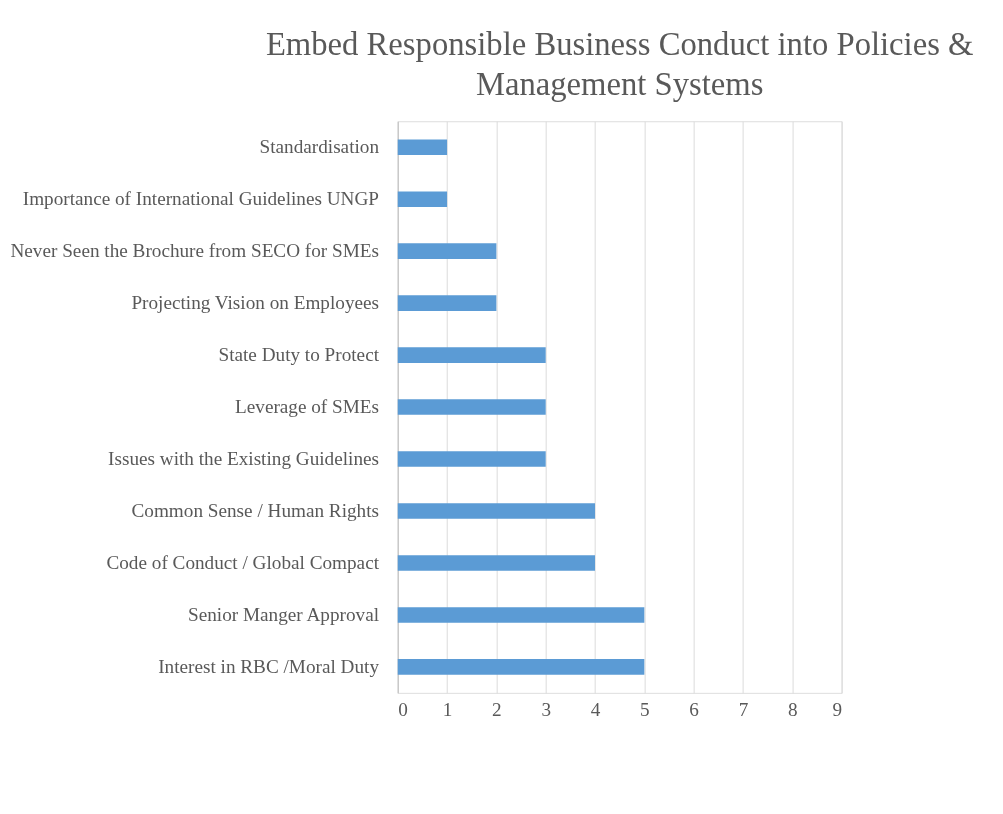 Image resolution: width=1003 pixels, height=814 pixels. What do you see at coordinates (201, 198) in the screenshot?
I see `y-tick-label: Importance of International Guidelines UNGP` at bounding box center [201, 198].